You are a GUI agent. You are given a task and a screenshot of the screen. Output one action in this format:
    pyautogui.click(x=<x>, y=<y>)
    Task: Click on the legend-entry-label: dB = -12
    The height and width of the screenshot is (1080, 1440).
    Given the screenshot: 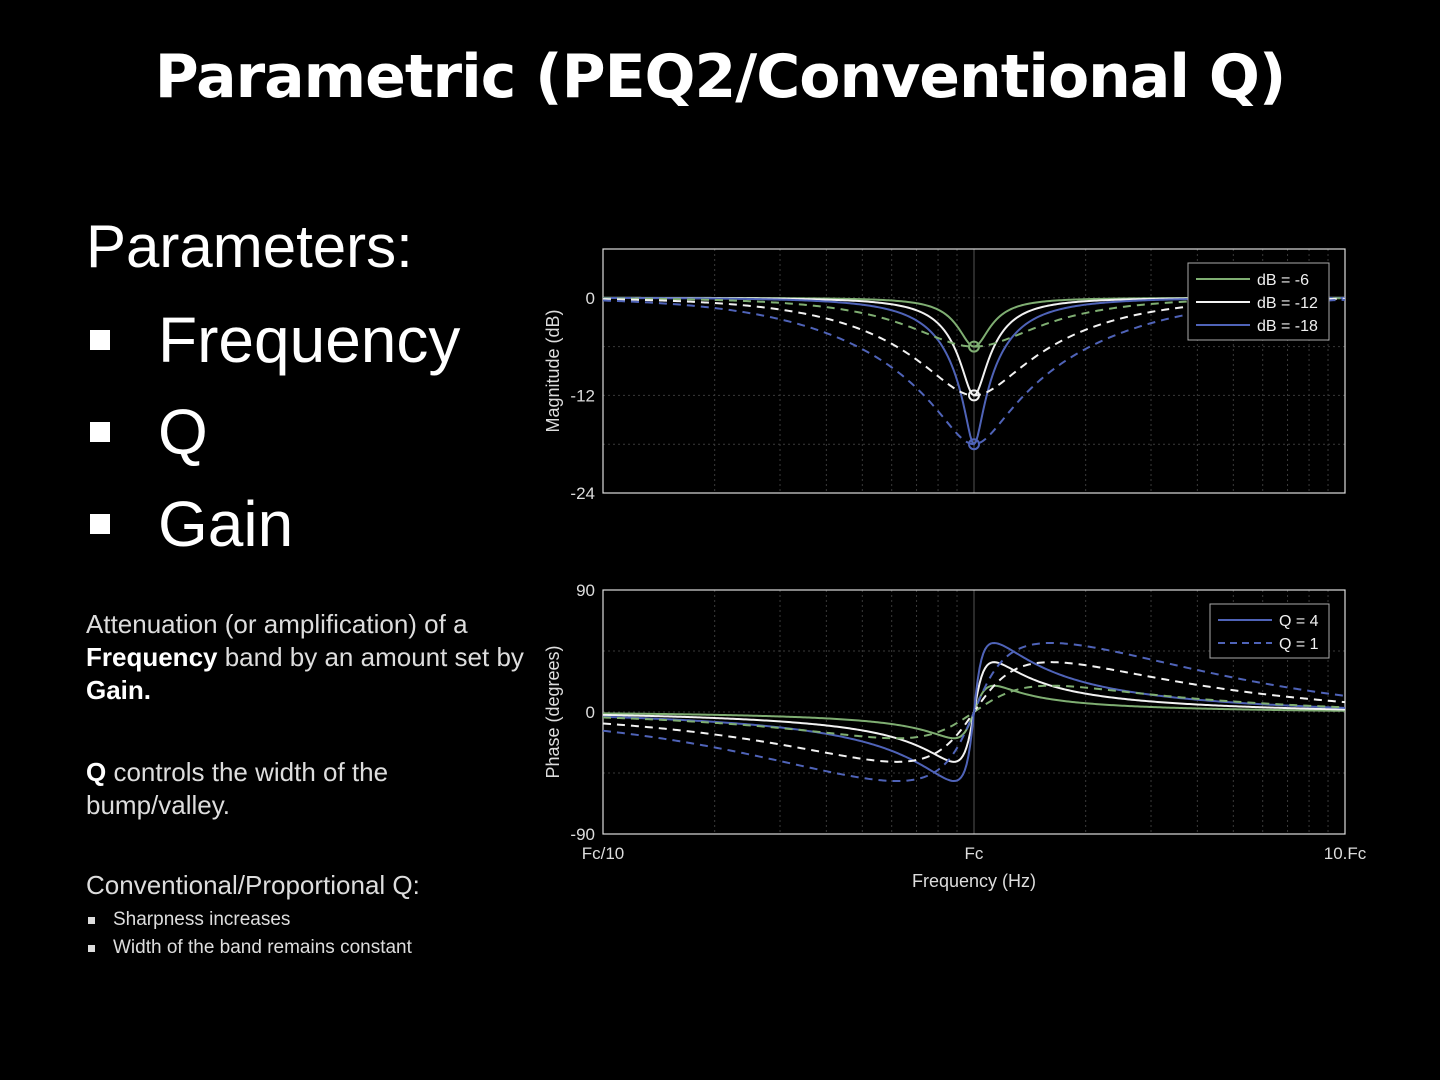 What is the action you would take?
    pyautogui.click(x=1287, y=303)
    